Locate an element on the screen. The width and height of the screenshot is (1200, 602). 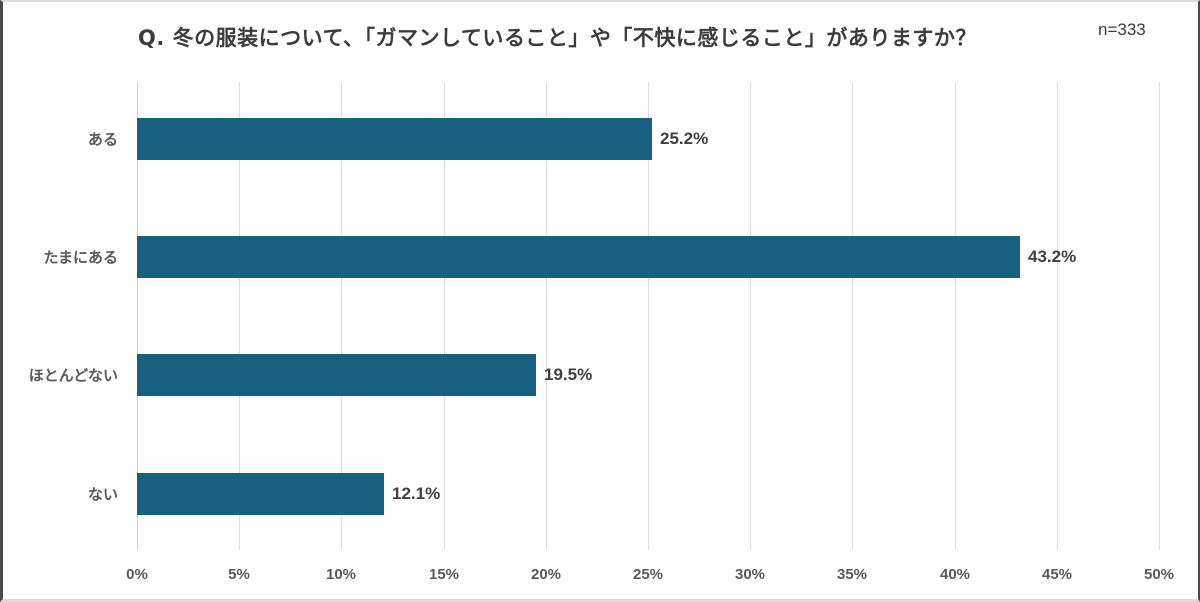
category-label: たまにある is located at coordinates (80, 257).